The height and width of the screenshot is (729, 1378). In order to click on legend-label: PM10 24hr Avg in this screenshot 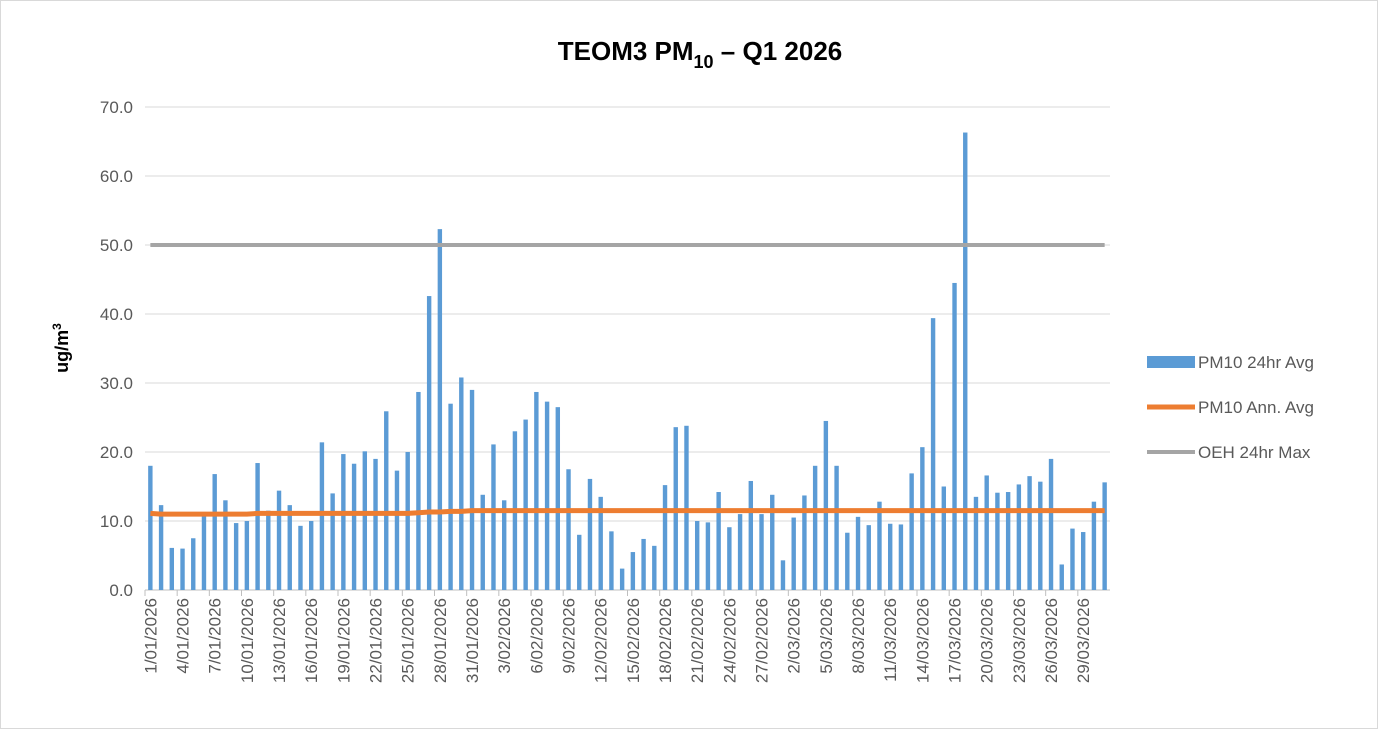, I will do `click(1256, 362)`.